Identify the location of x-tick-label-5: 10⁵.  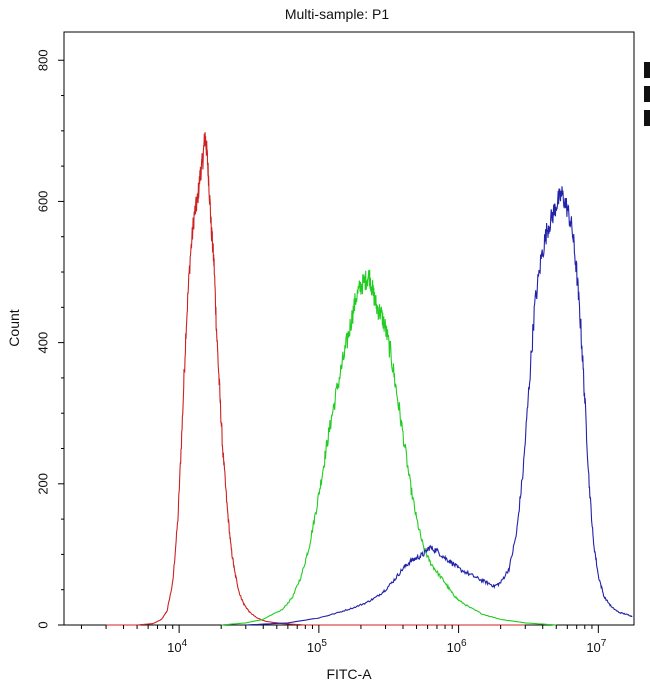
(317, 646).